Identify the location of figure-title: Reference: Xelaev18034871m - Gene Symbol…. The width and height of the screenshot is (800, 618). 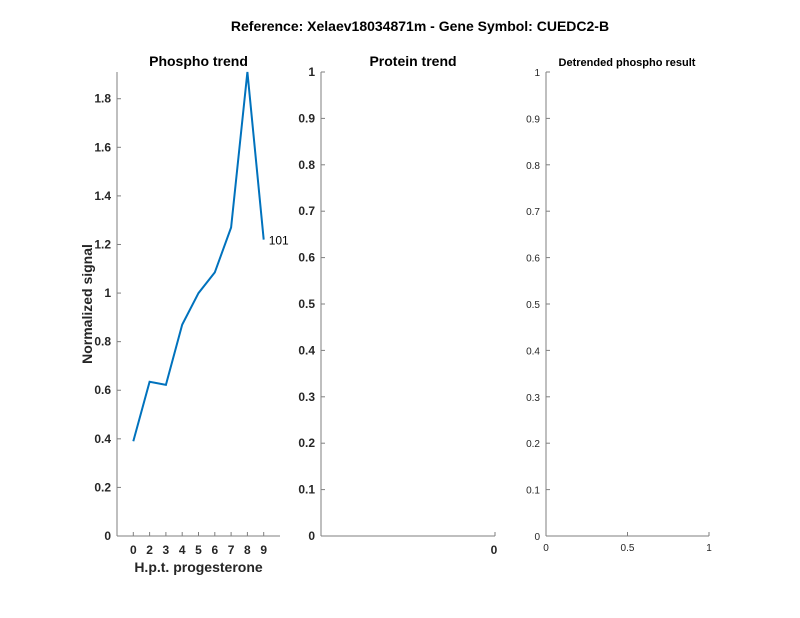
(420, 26).